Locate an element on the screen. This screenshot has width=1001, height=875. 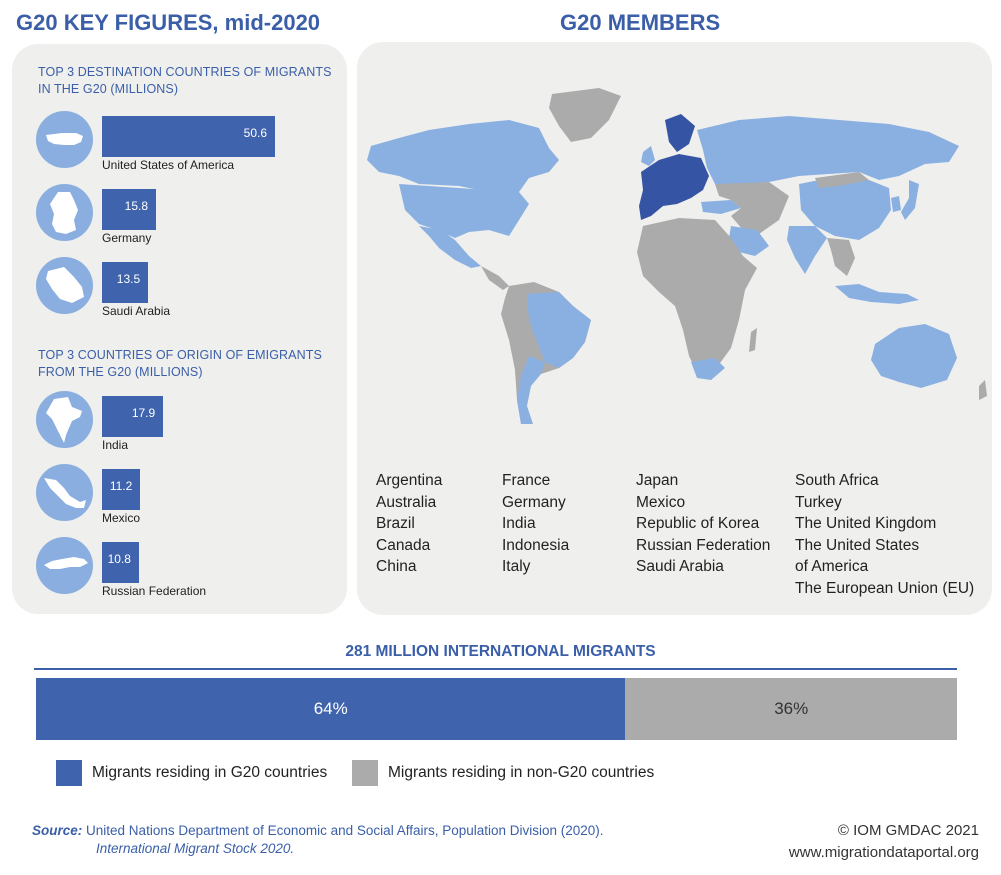
website-link: www.migrationdataportal.org is located at coordinates (883, 852).